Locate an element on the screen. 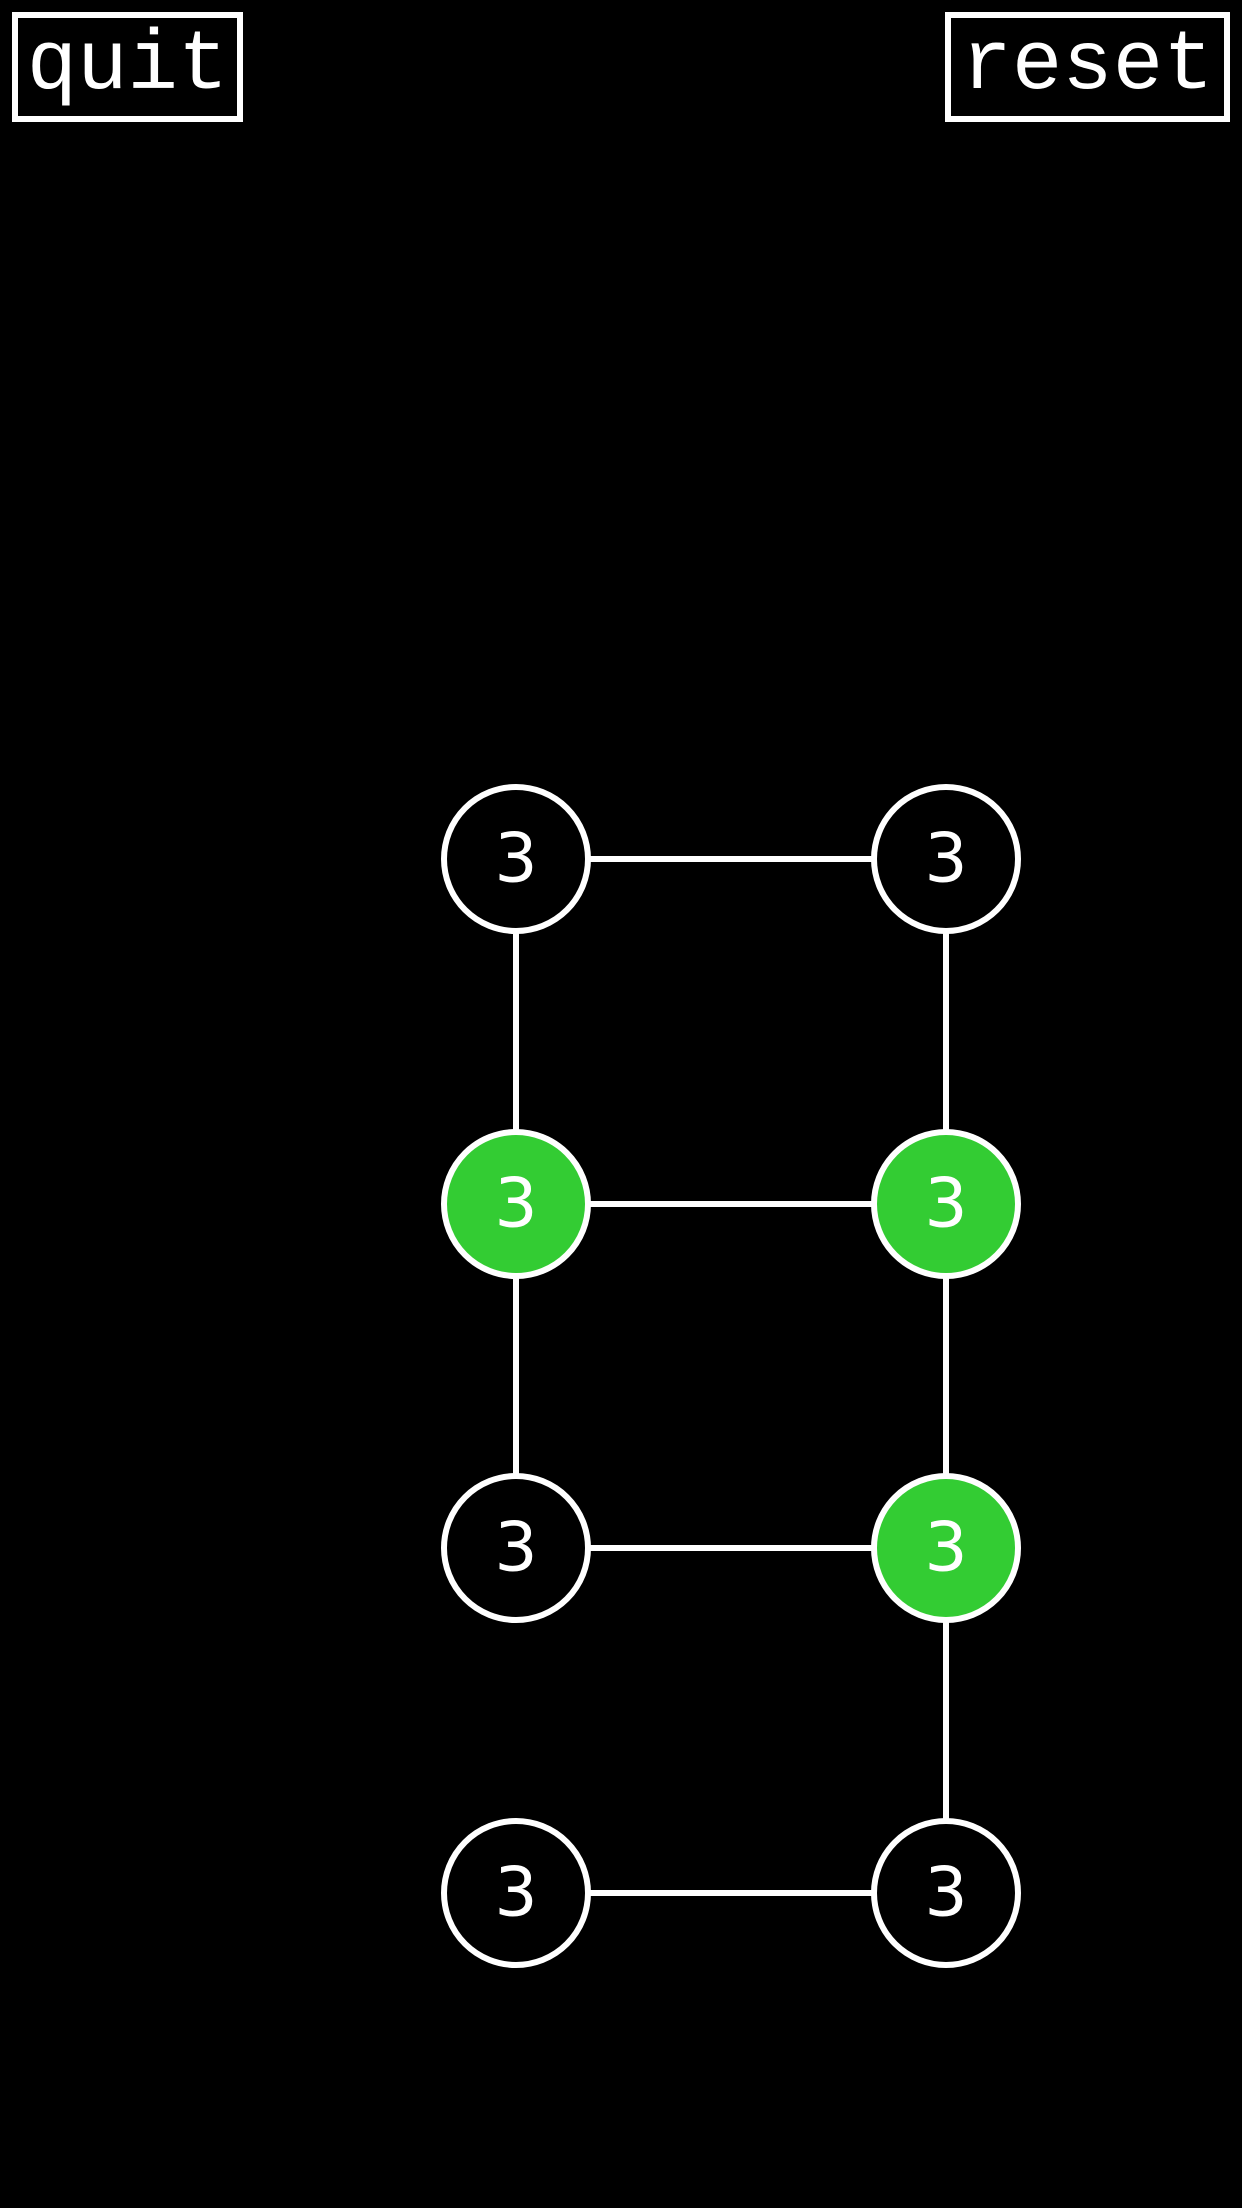 Image resolution: width=1242 pixels, height=2208 pixels. node-r1c1: 3 is located at coordinates (946, 1204).